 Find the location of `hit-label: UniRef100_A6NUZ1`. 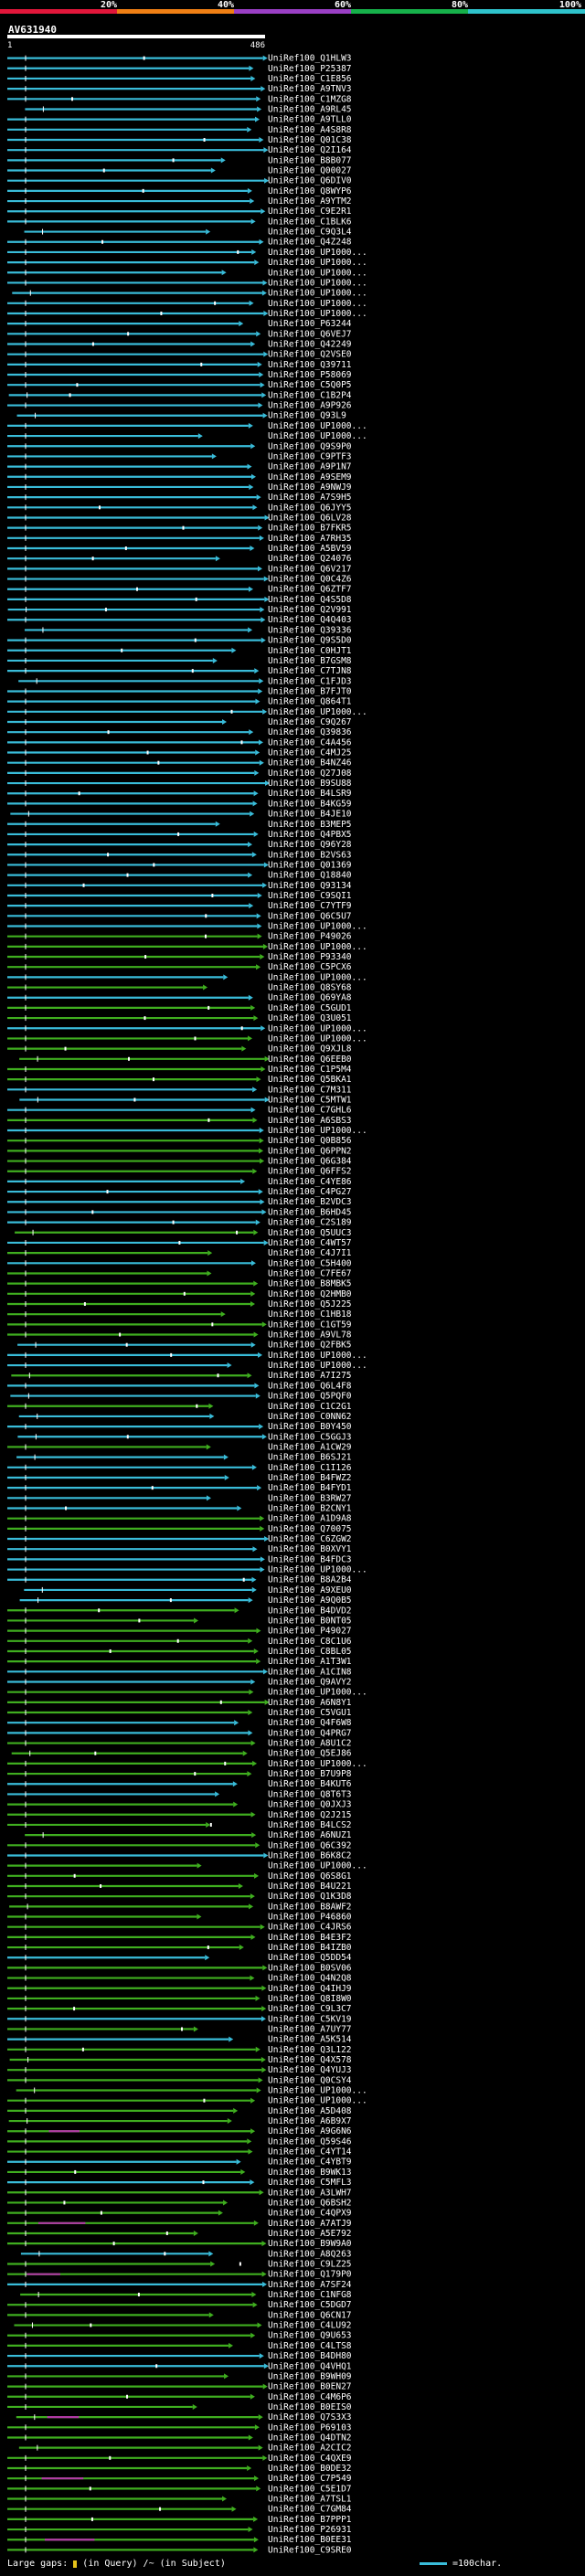

hit-label: UniRef100_A6NUZ1 is located at coordinates (310, 1835).